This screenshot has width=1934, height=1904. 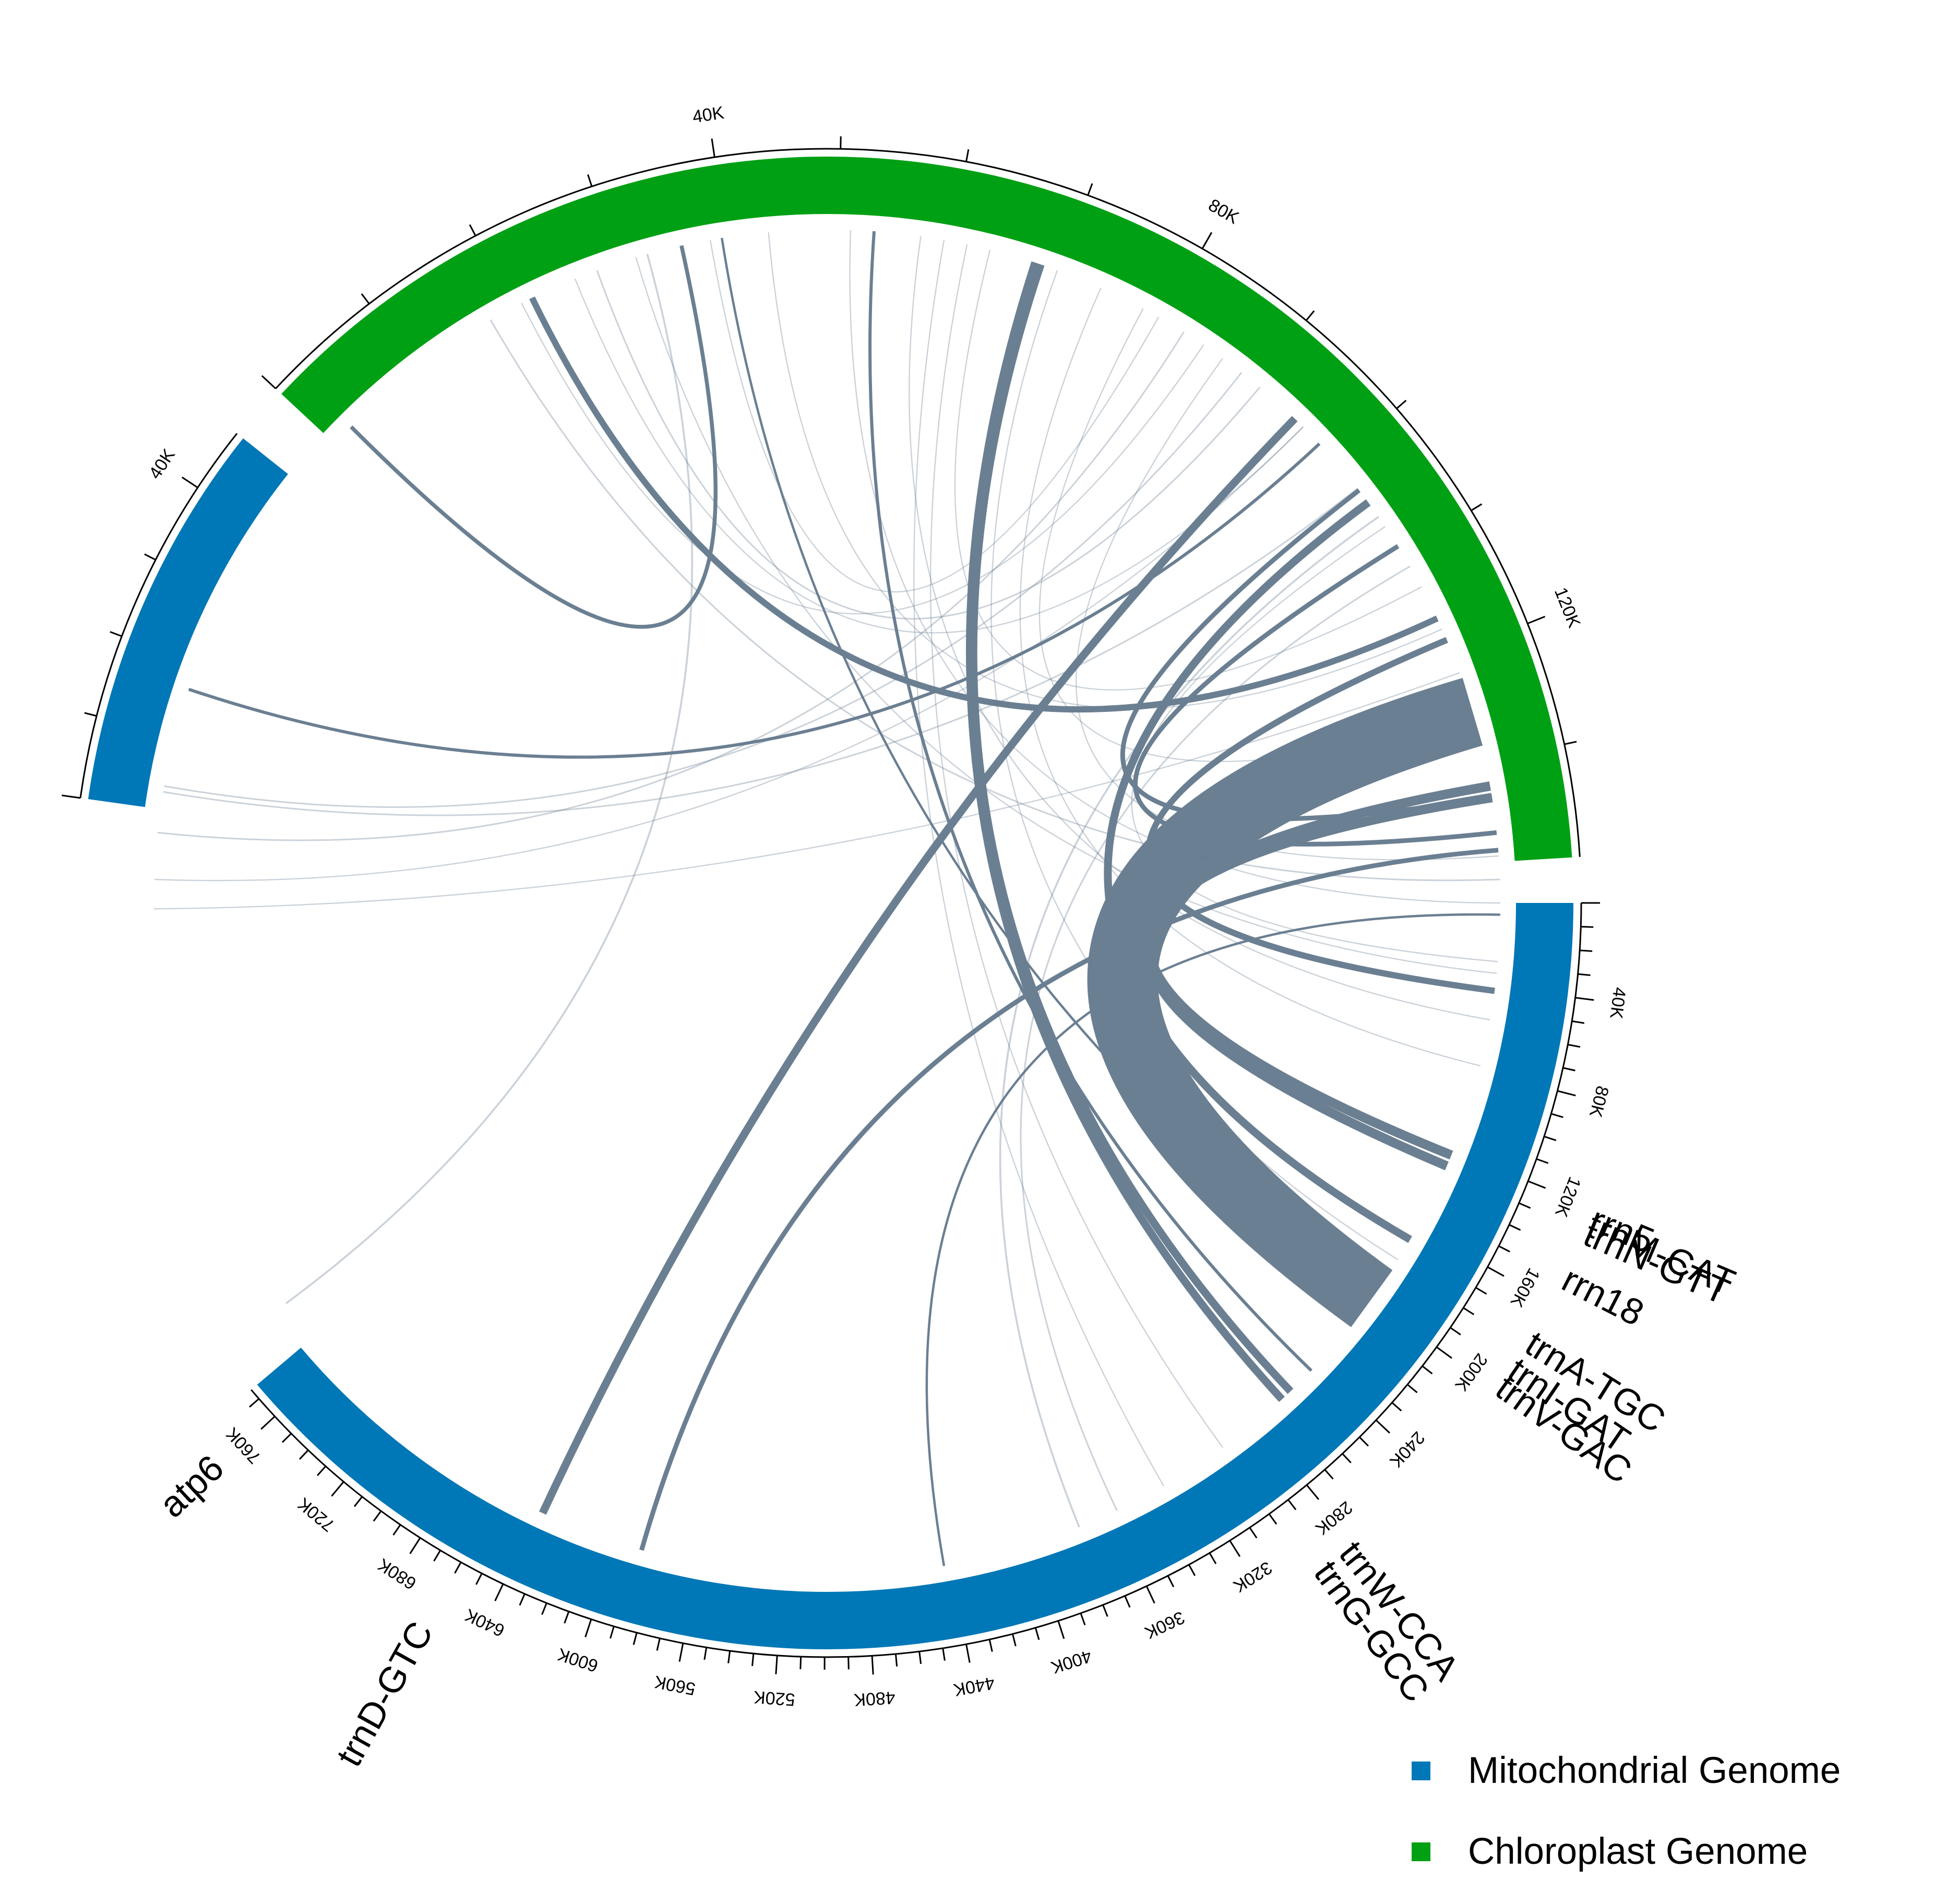 What do you see at coordinates (316, 1515) in the screenshot?
I see `tick-label-mito_A-17: 720K` at bounding box center [316, 1515].